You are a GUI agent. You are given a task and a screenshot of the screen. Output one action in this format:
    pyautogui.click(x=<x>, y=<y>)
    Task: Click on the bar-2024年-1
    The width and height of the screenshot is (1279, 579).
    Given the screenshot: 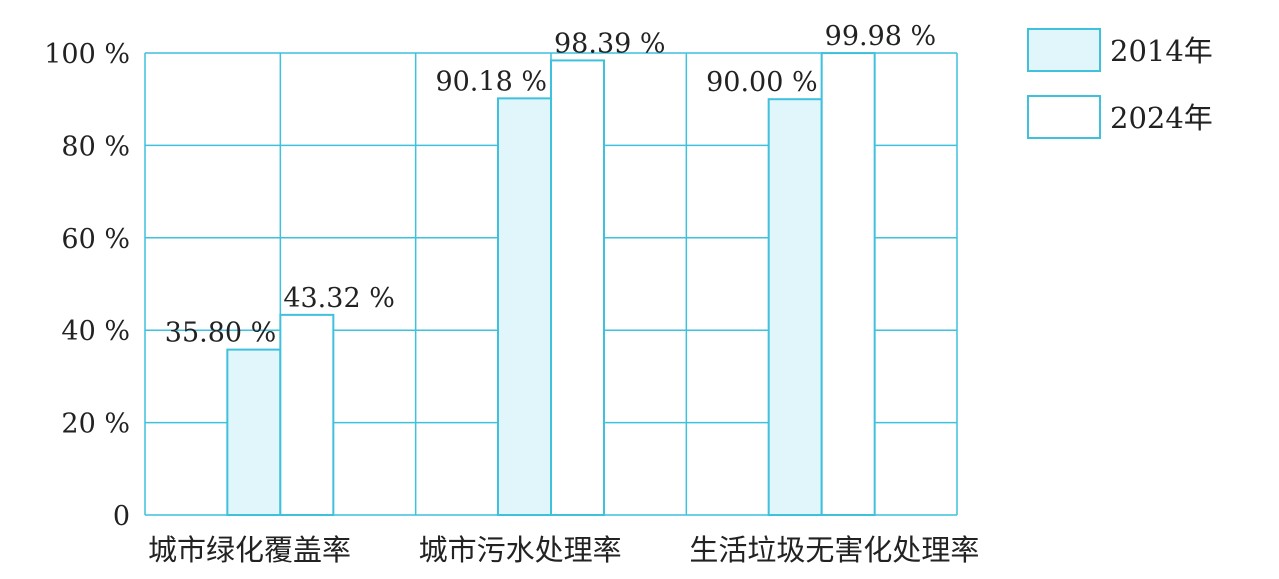 What is the action you would take?
    pyautogui.click(x=307, y=414)
    